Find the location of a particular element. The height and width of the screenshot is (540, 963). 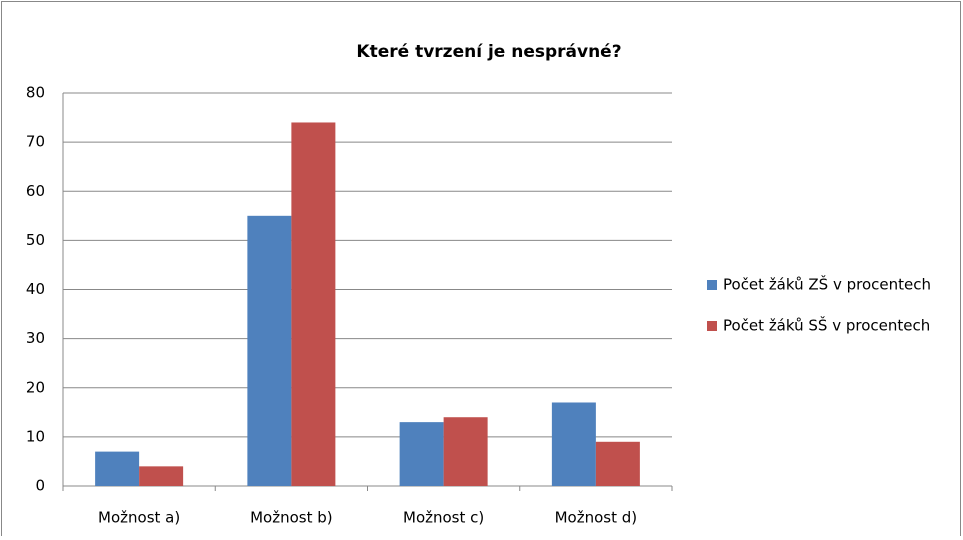

x-tick-label: Možnost b) is located at coordinates (291, 518).